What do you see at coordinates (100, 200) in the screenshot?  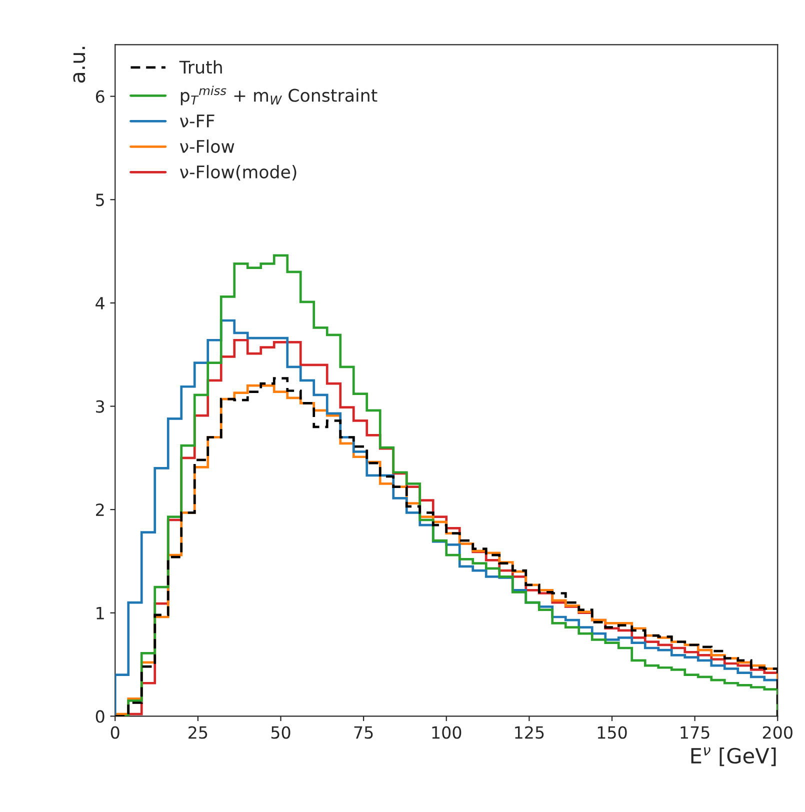 I see `y-tick-label: 5` at bounding box center [100, 200].